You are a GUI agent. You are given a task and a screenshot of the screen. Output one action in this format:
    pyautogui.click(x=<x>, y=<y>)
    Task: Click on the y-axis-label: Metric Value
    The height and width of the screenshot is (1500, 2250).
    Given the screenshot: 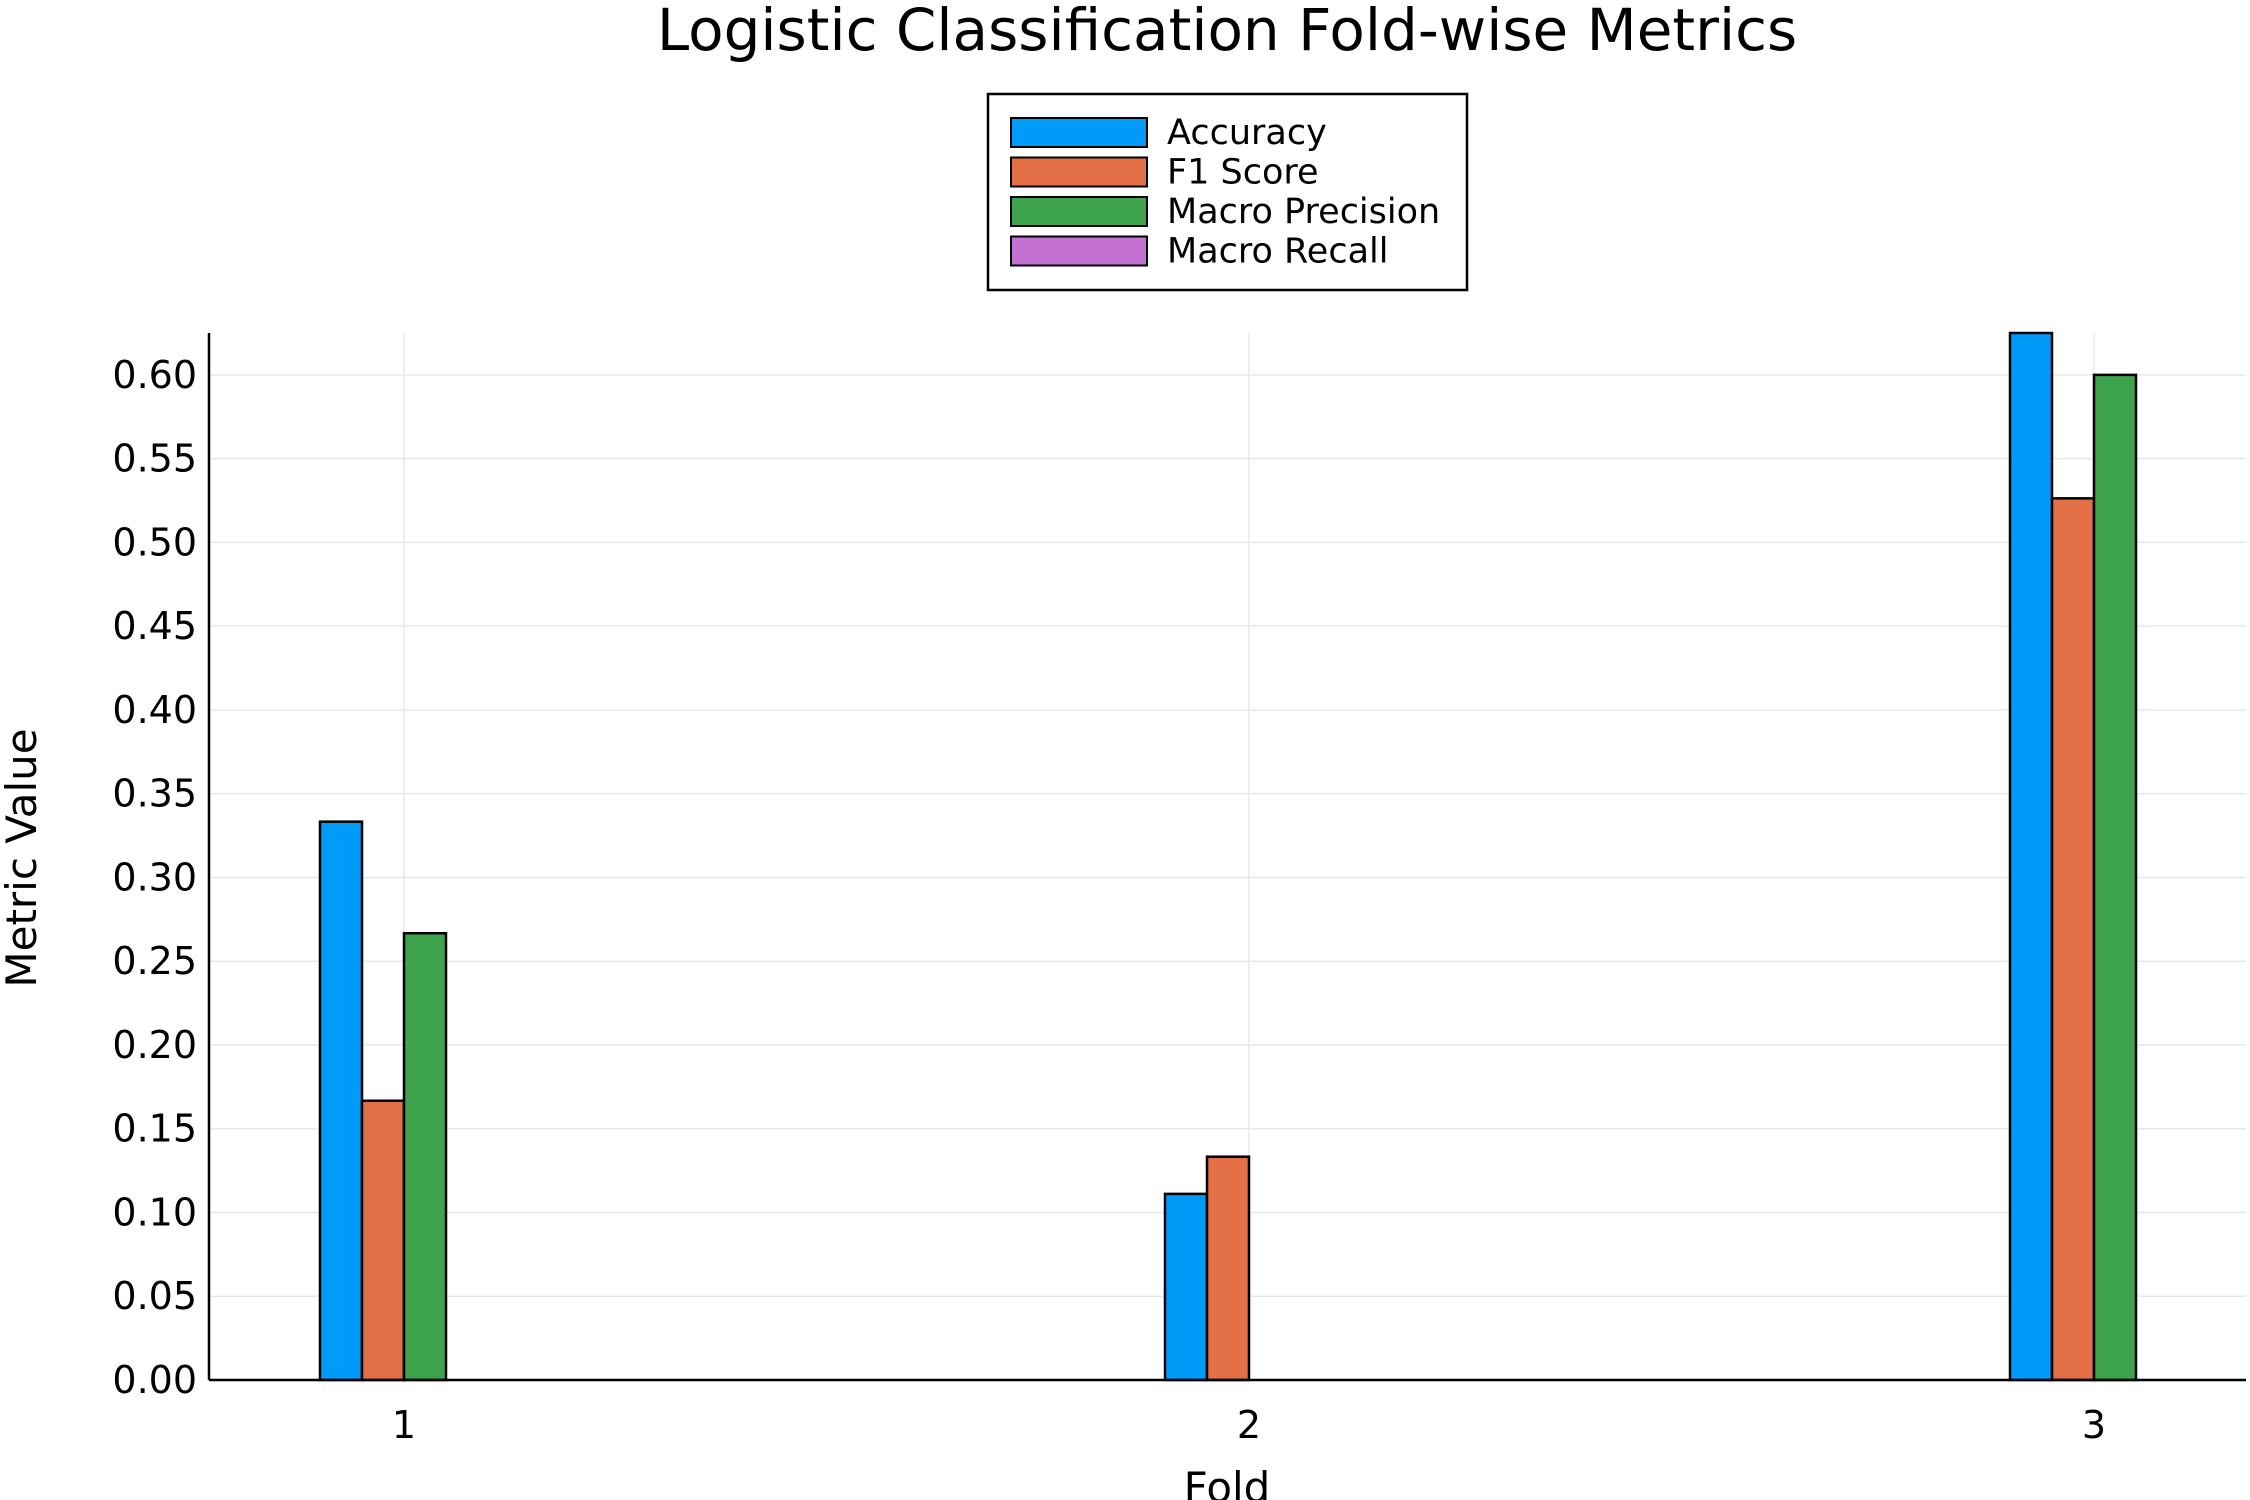 What is the action you would take?
    pyautogui.click(x=23, y=857)
    